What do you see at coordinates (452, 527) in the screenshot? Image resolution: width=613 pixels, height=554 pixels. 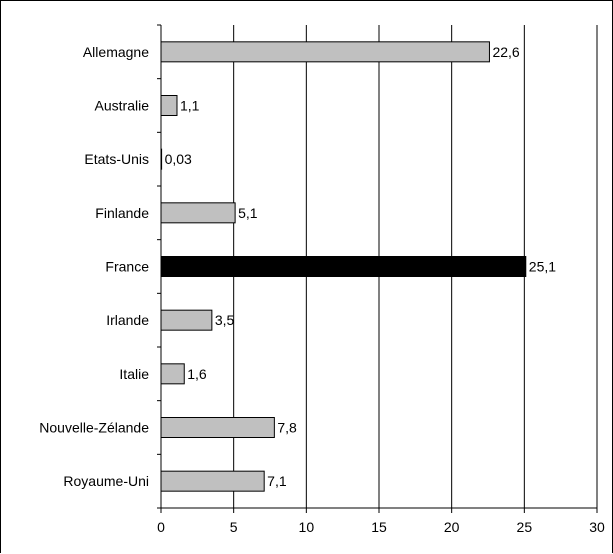 I see `x-tick-label: 20` at bounding box center [452, 527].